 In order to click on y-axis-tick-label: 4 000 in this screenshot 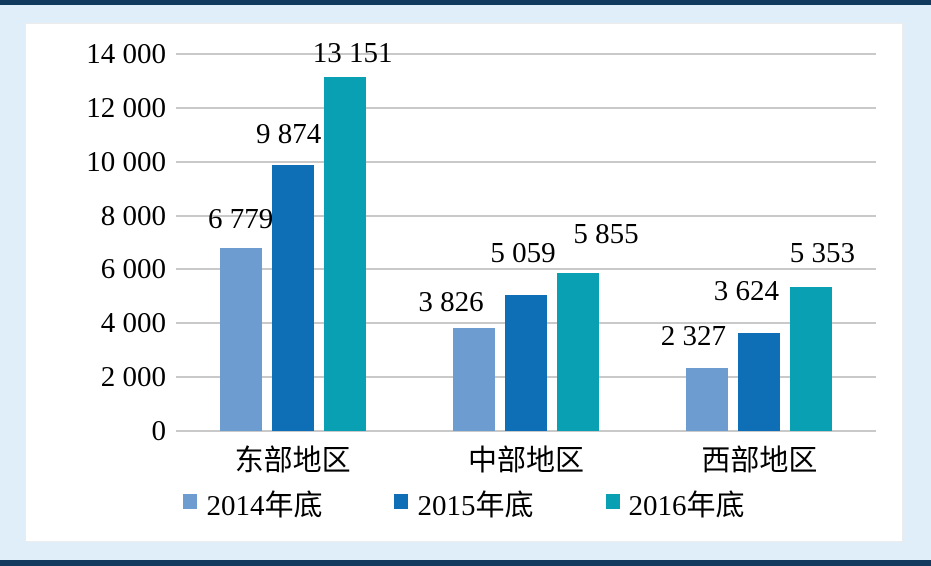, I will do `click(133, 323)`.